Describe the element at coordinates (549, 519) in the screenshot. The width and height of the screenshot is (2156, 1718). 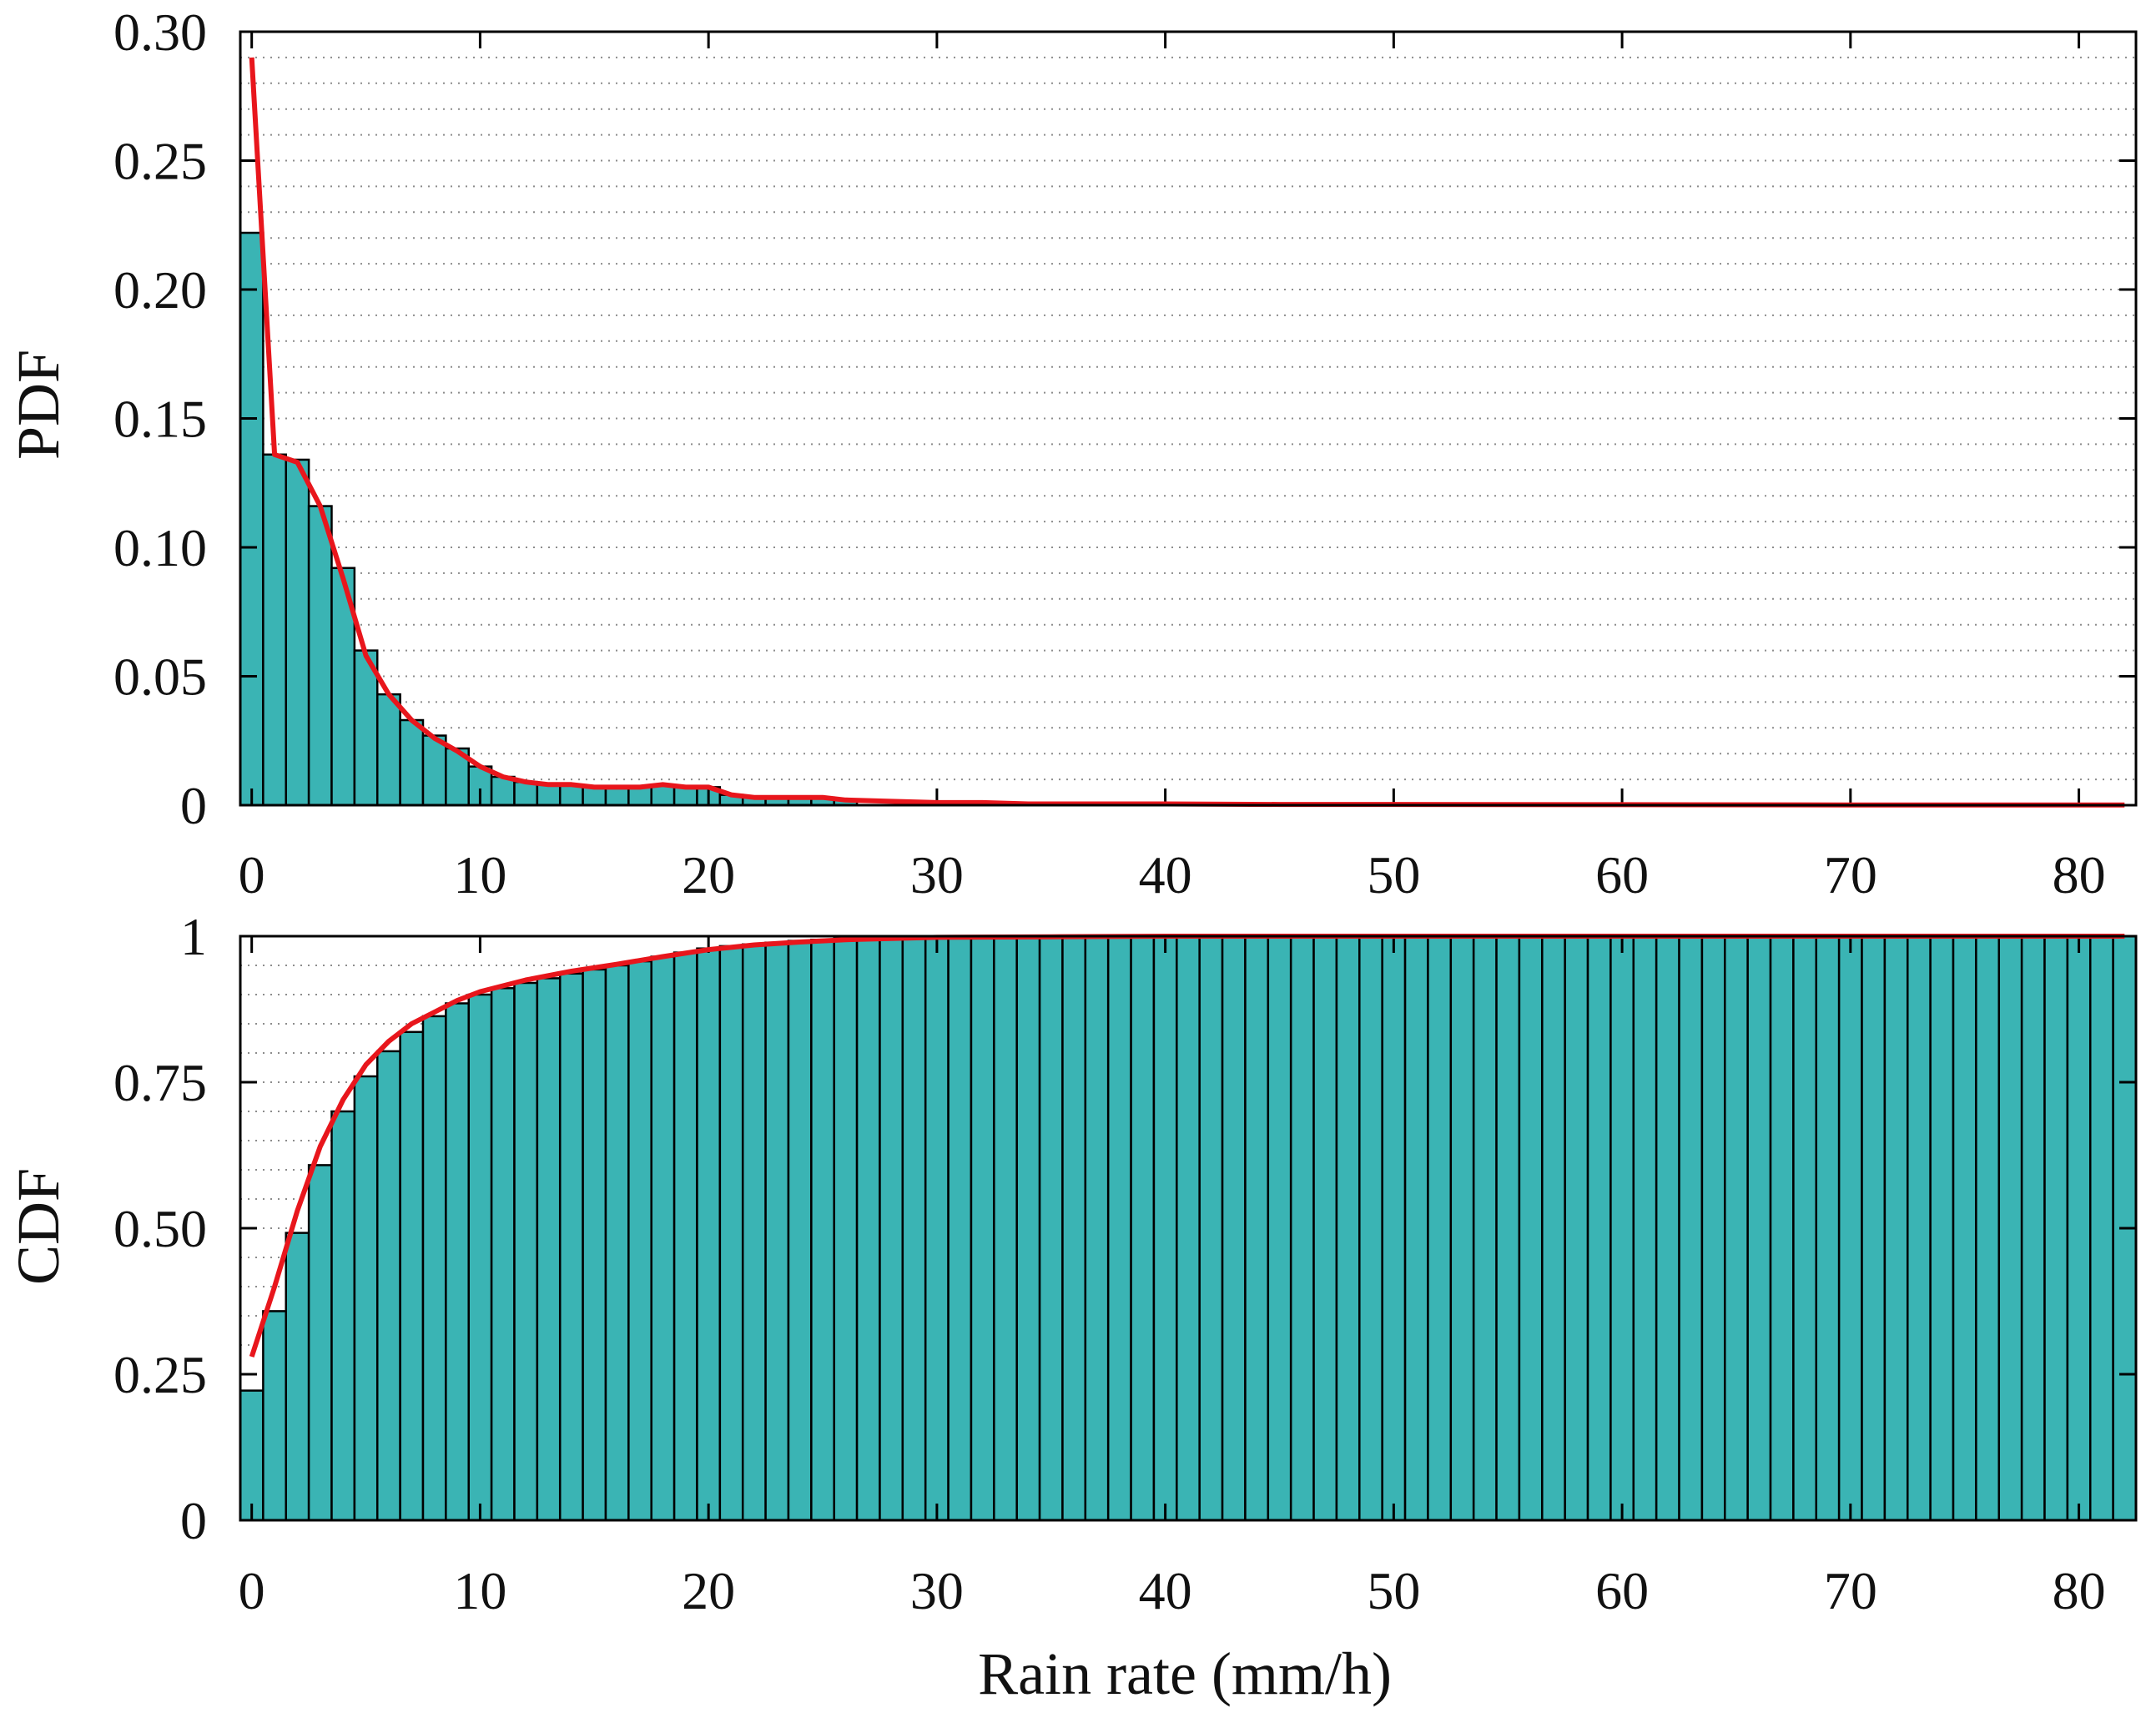
I see `pdf-histogram-bars` at that location.